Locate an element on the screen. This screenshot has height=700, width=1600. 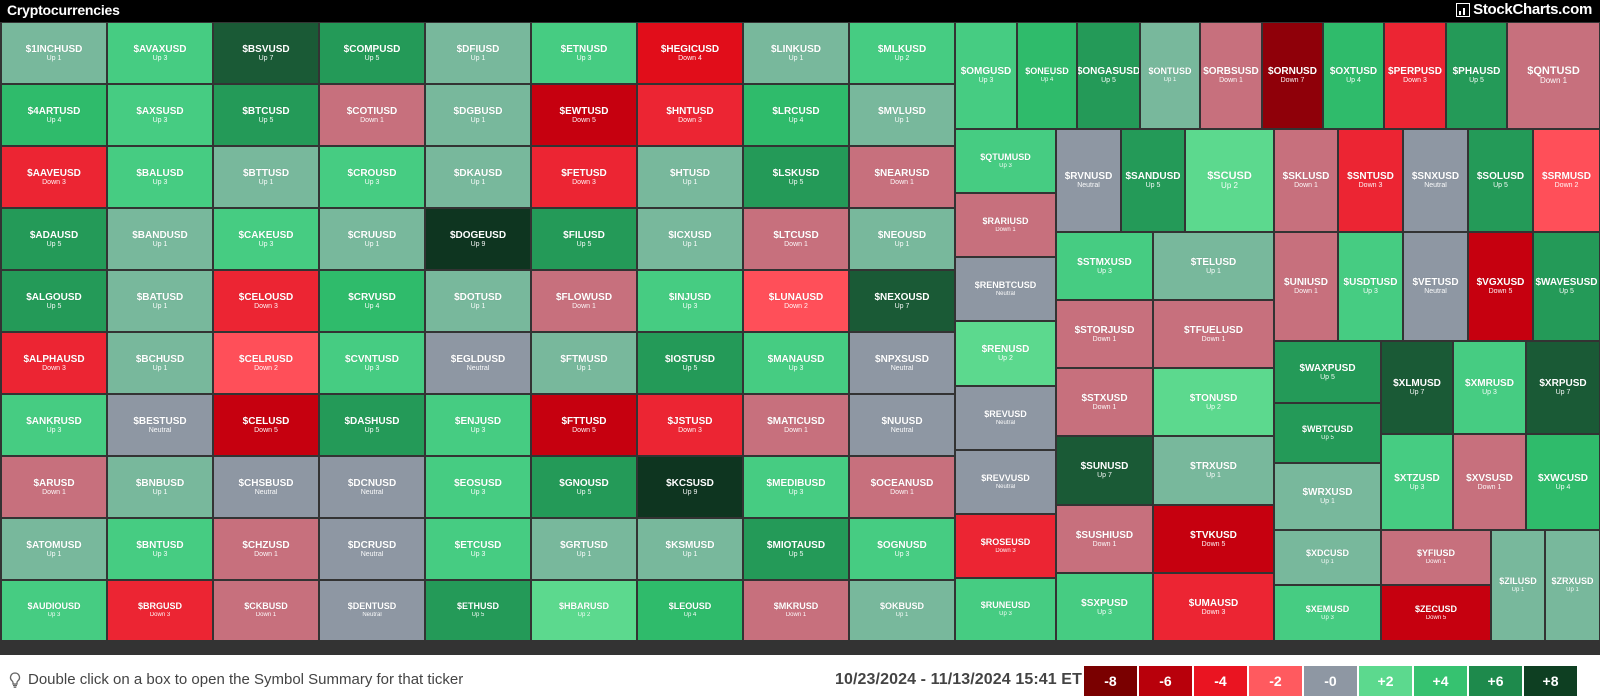
ticker-box-renbtcusd: $RENBTCUSD Neutral is located at coordinates (1005, 289).